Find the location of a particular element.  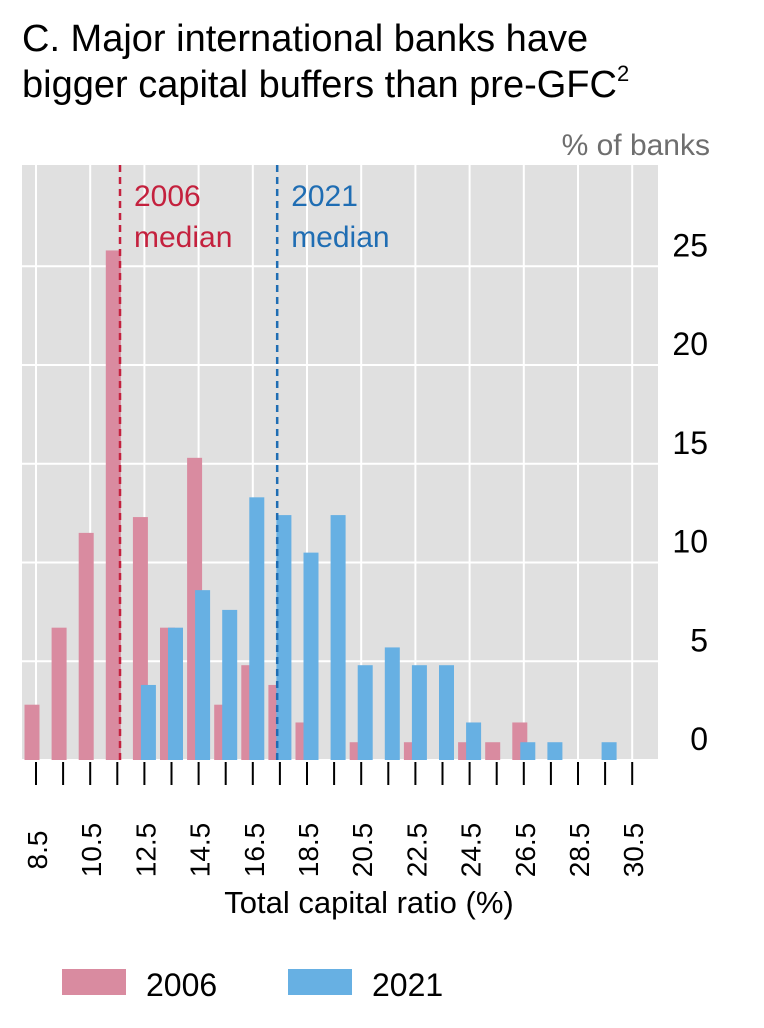

y-axis-label: % of banks is located at coordinates (636, 145).